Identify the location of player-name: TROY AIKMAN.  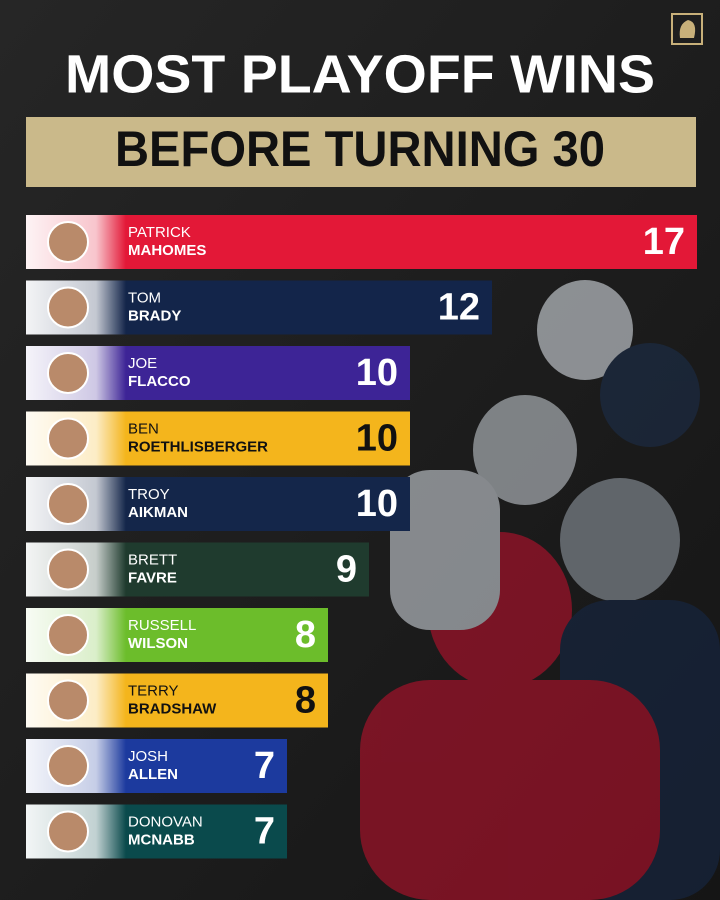
(158, 503).